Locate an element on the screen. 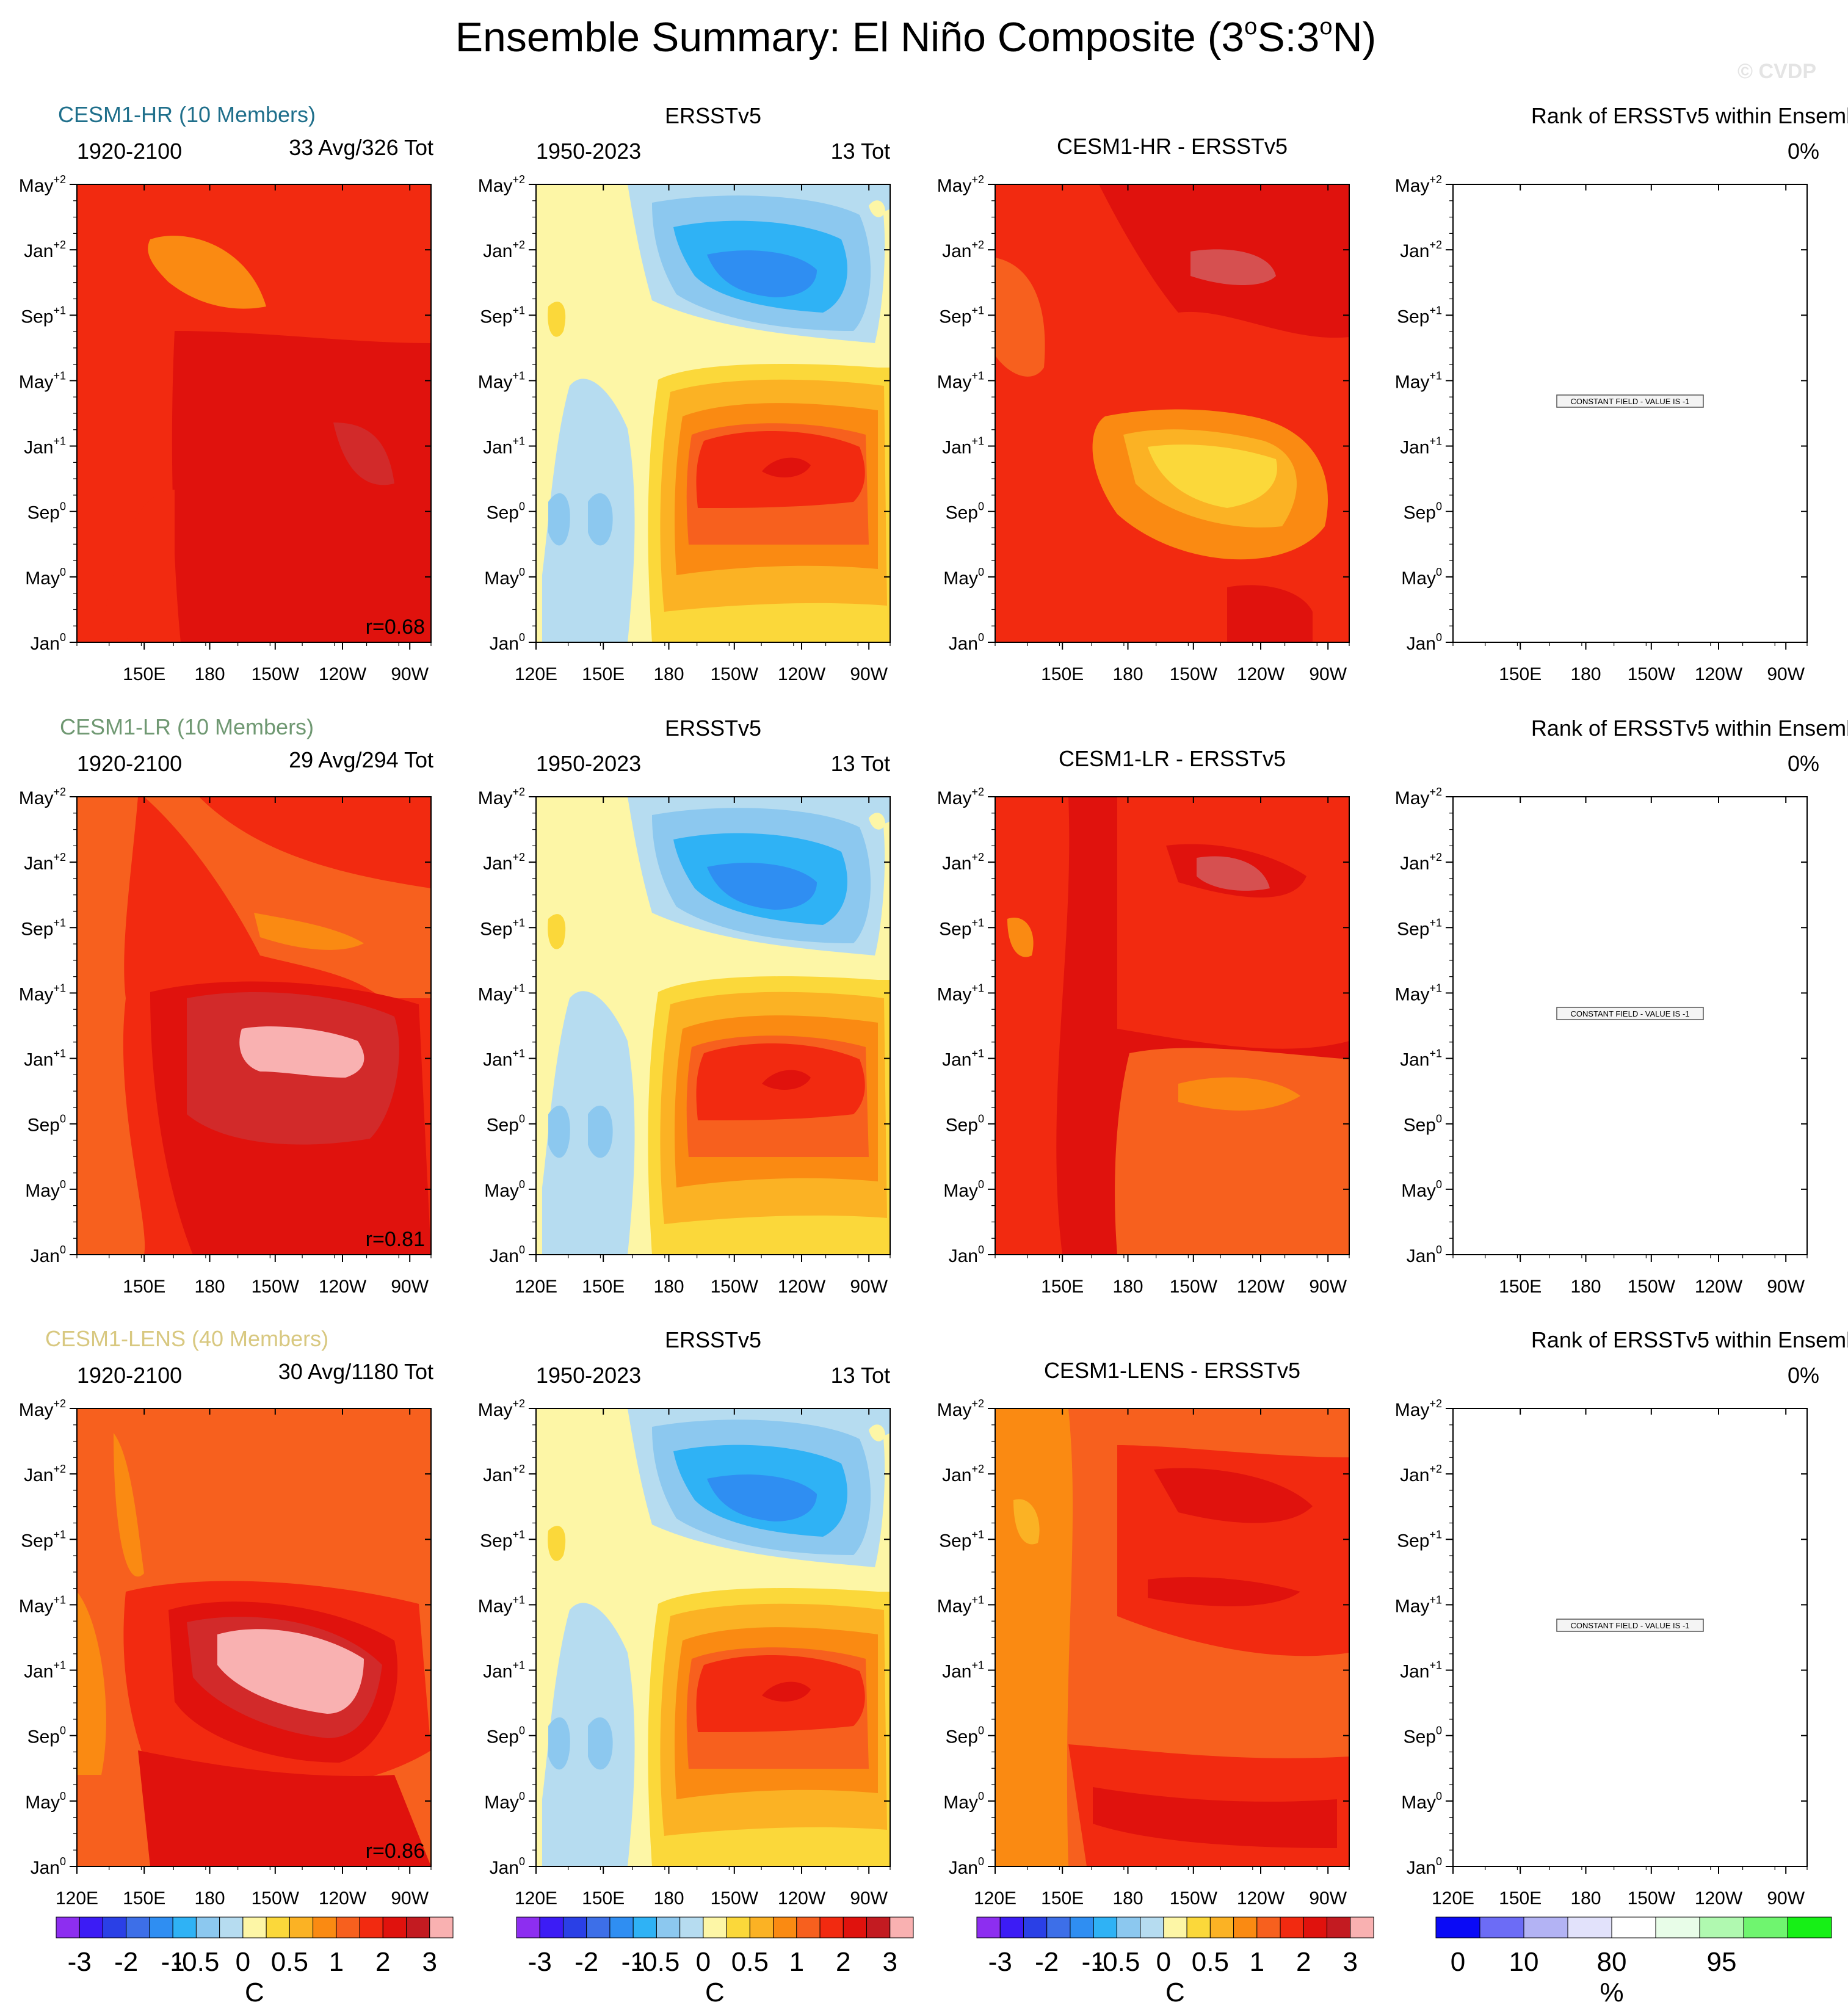 Image resolution: width=1848 pixels, height=2016 pixels. pattern-correlation: r=0.81 is located at coordinates (395, 1239).